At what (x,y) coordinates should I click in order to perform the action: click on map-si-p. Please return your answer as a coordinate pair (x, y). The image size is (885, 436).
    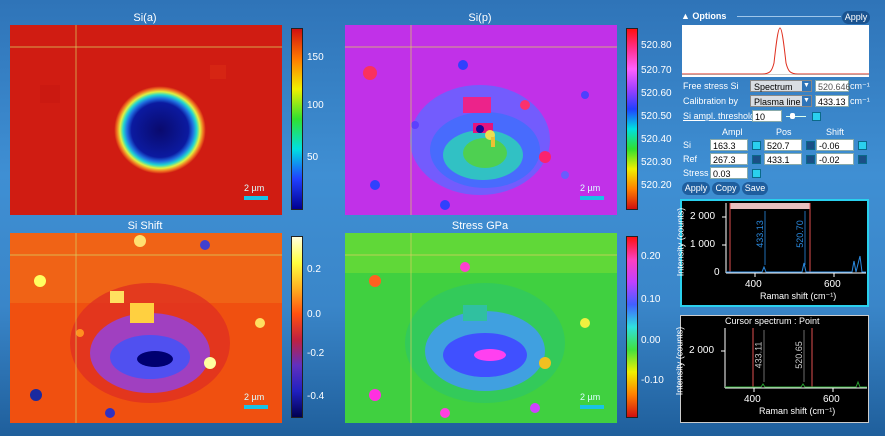
    Looking at the image, I should click on (481, 120).